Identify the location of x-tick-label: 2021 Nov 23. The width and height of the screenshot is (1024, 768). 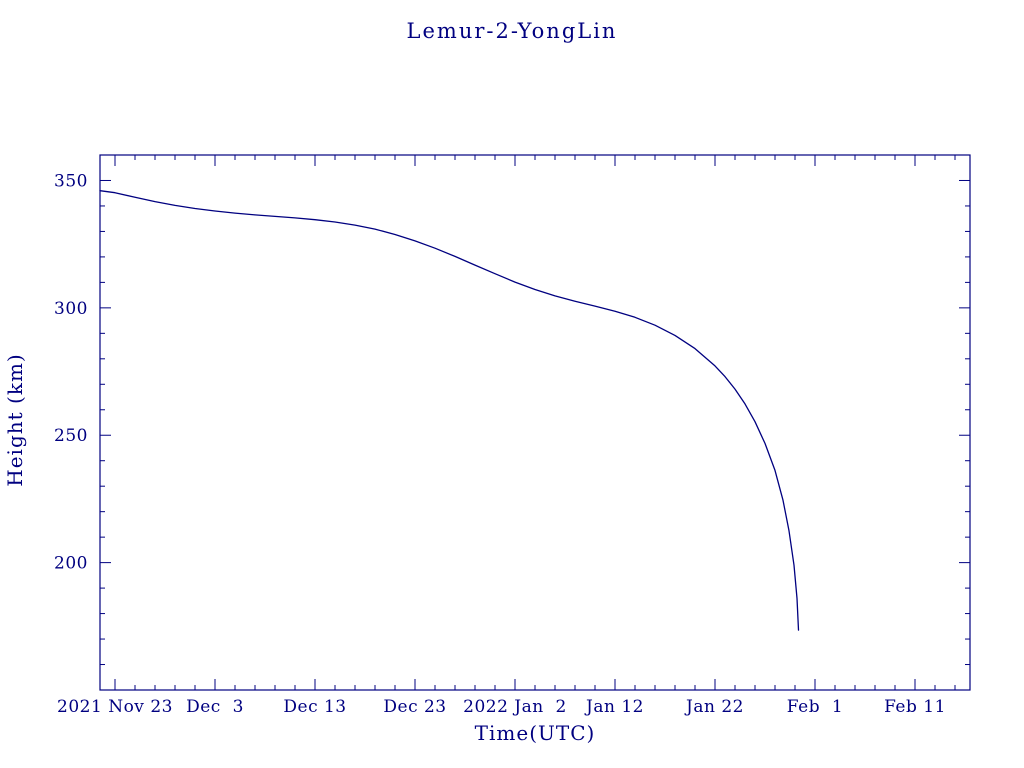
(115, 707).